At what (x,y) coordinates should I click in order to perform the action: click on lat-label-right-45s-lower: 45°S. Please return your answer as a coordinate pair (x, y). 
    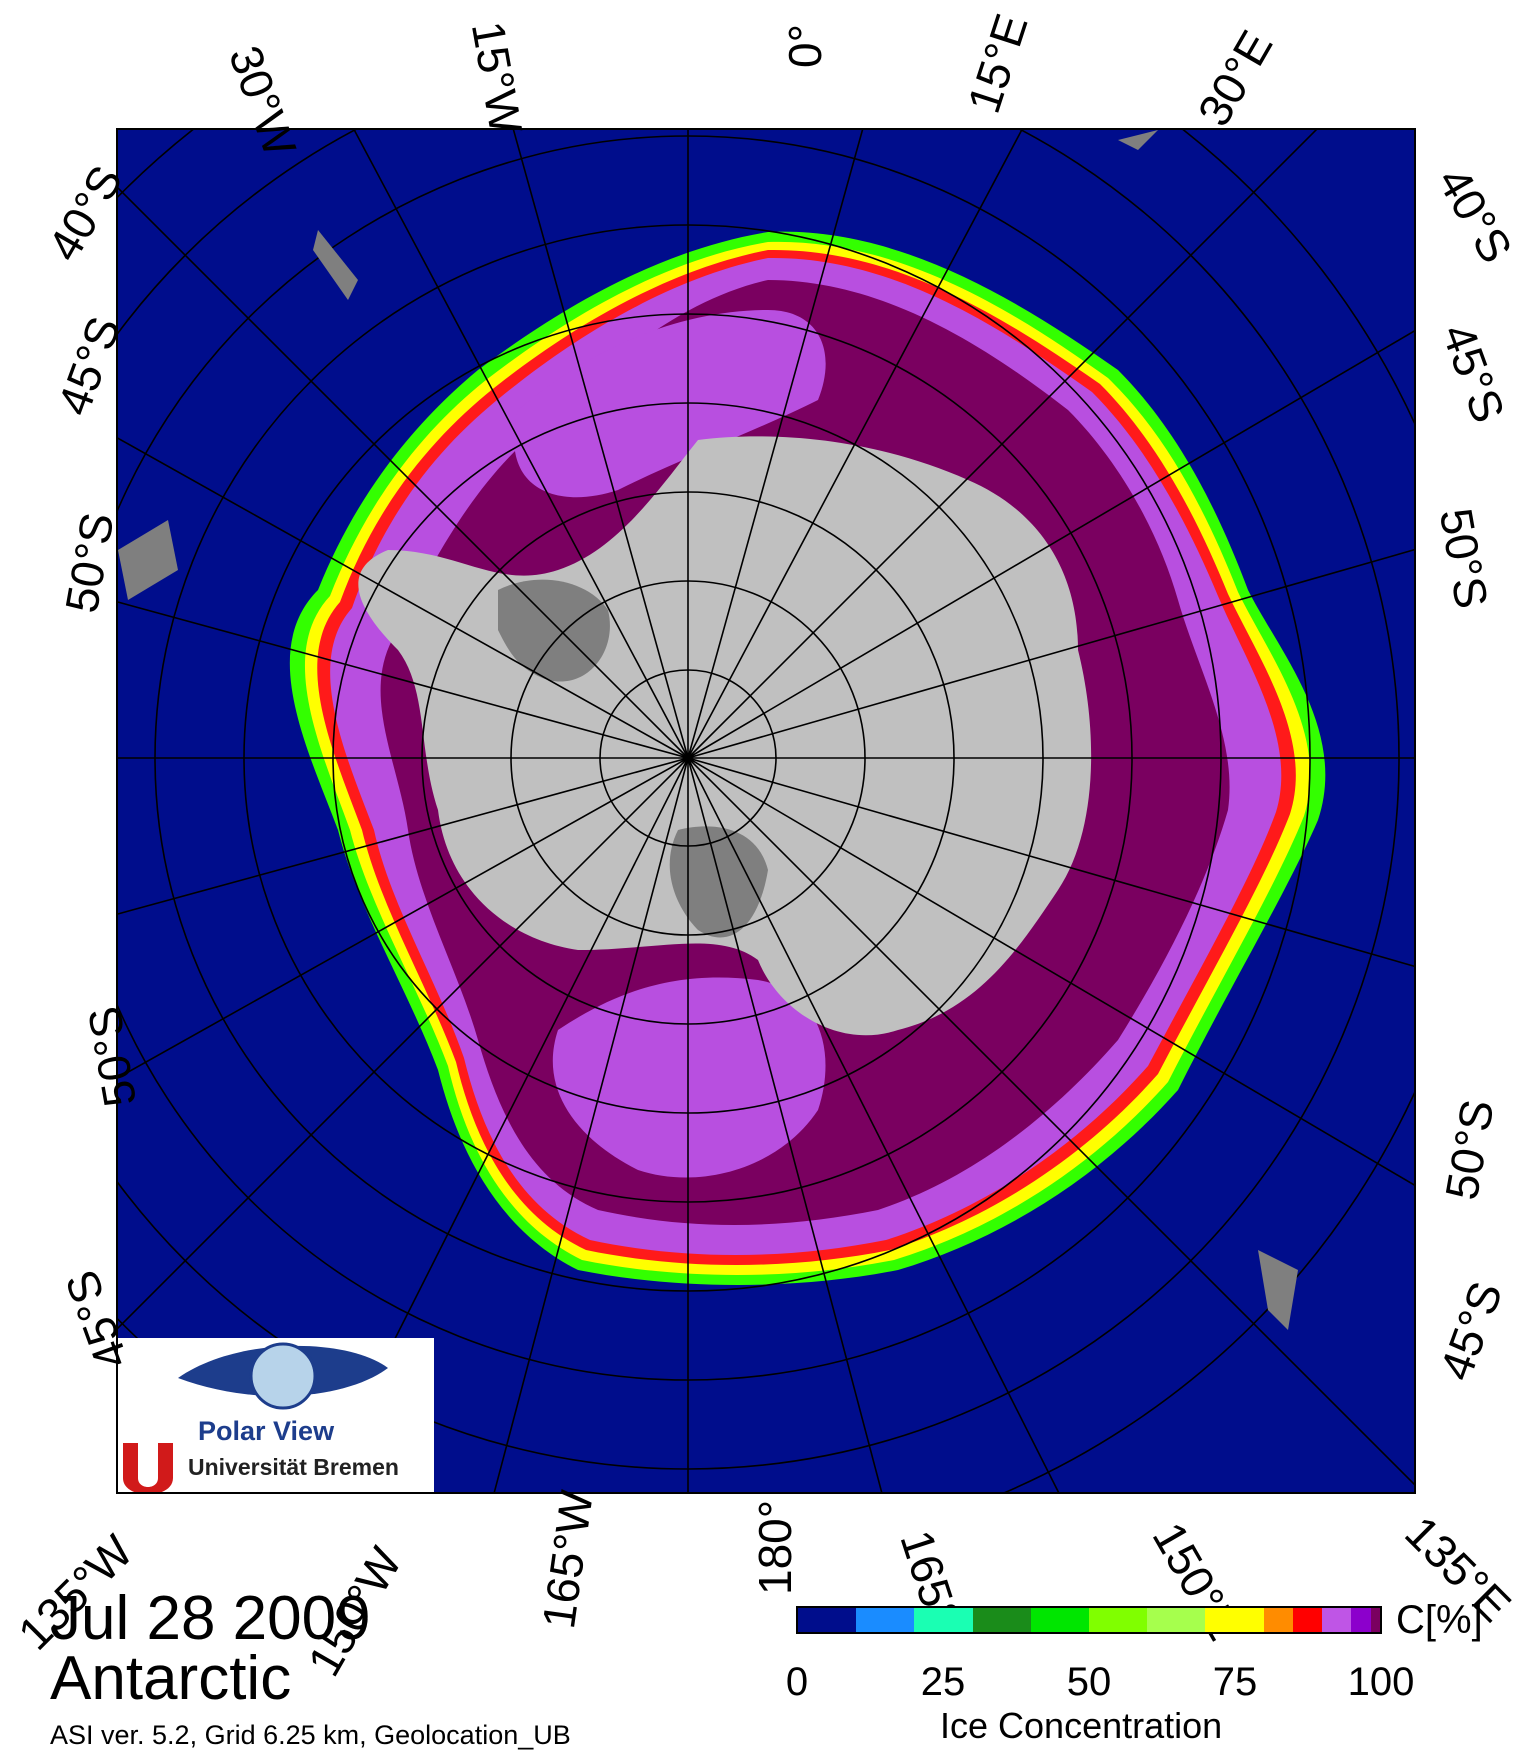
    Looking at the image, I should click on (1471, 1330).